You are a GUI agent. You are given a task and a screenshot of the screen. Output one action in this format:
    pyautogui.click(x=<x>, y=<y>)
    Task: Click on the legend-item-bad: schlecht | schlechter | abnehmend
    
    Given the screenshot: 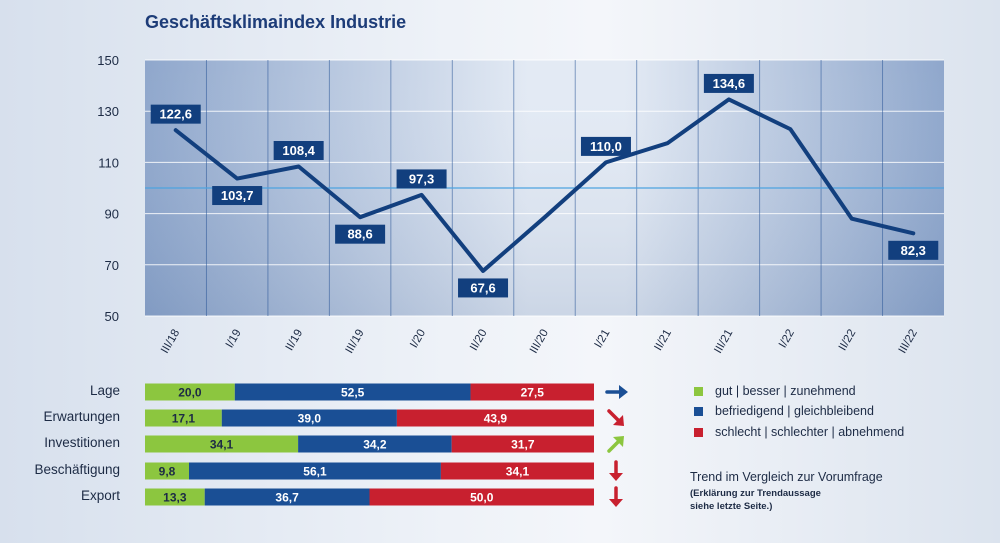 What is the action you would take?
    pyautogui.click(x=799, y=432)
    